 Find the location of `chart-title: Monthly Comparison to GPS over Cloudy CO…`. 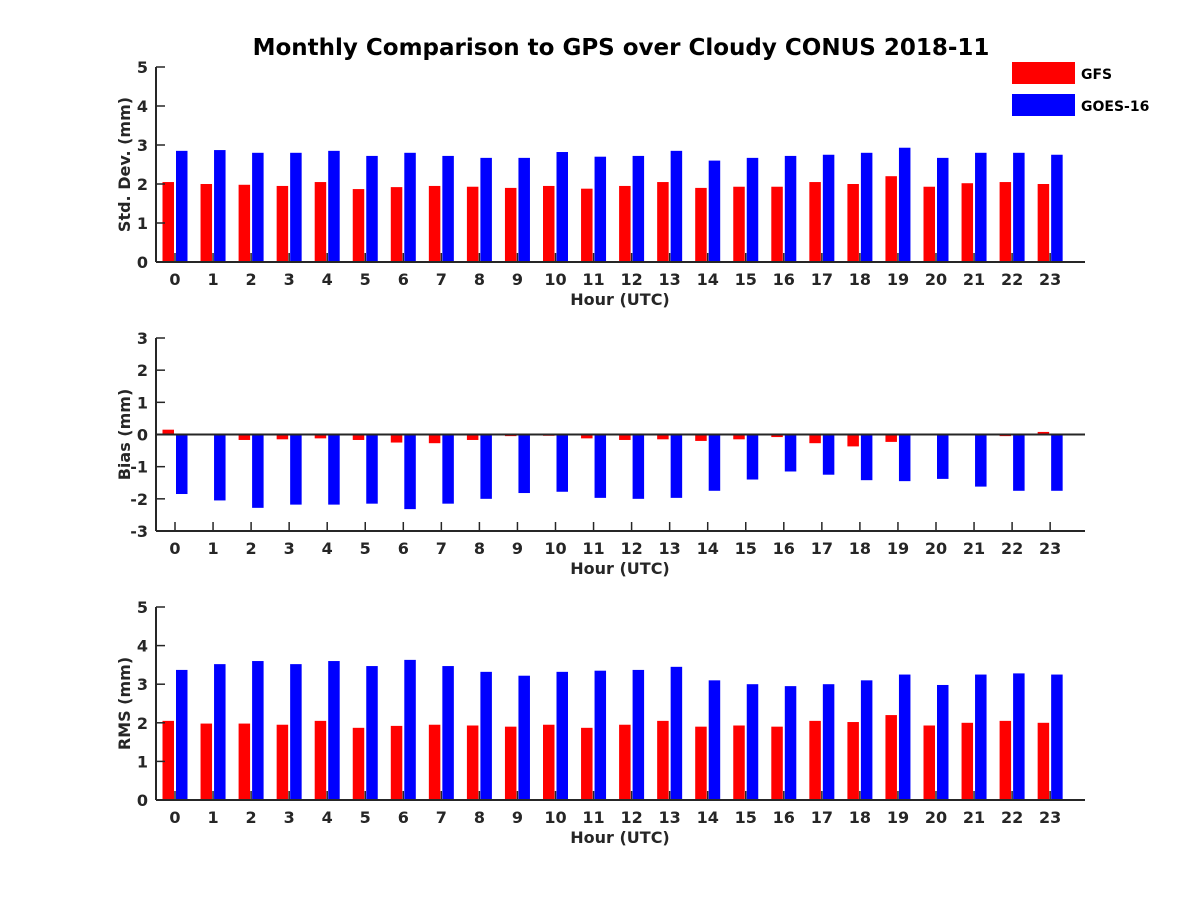

chart-title: Monthly Comparison to GPS over Cloudy CO… is located at coordinates (621, 48).